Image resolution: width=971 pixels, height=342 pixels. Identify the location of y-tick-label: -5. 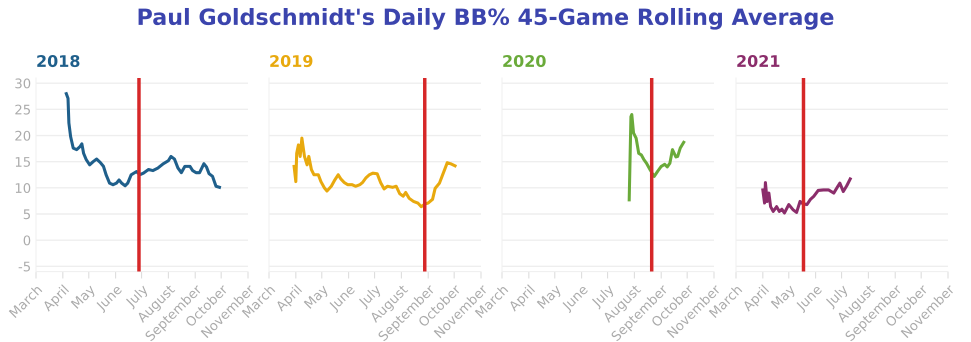
(24, 267).